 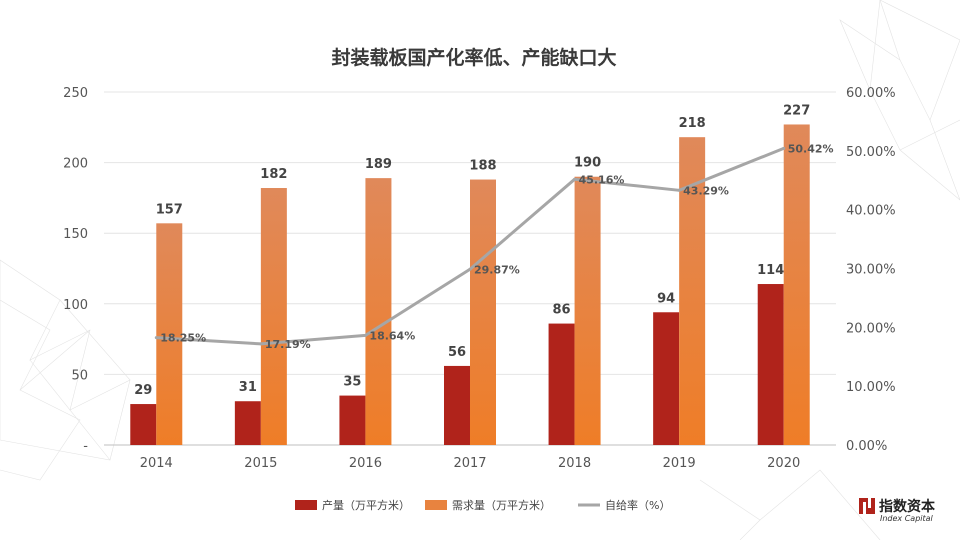 What do you see at coordinates (907, 506) in the screenshot?
I see `logo-text-cn: 指数资本` at bounding box center [907, 506].